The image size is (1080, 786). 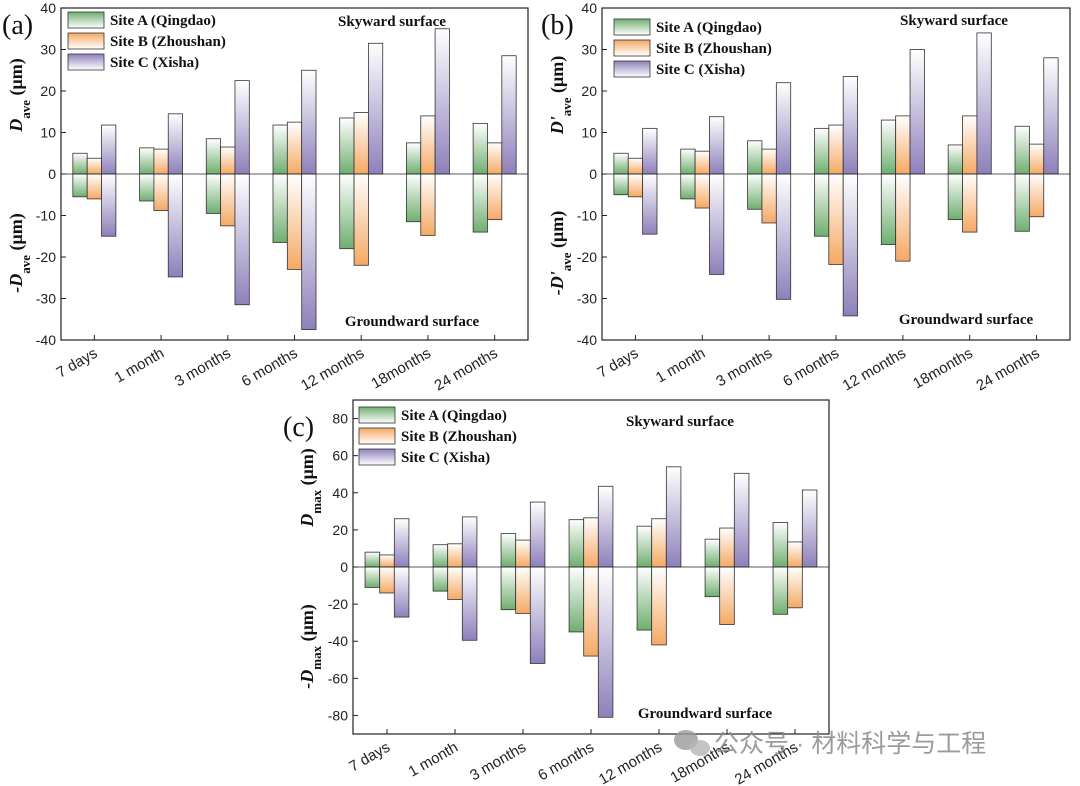 I want to click on y-axis-title-groundward: -D'ave (μm), so click(x=560, y=253).